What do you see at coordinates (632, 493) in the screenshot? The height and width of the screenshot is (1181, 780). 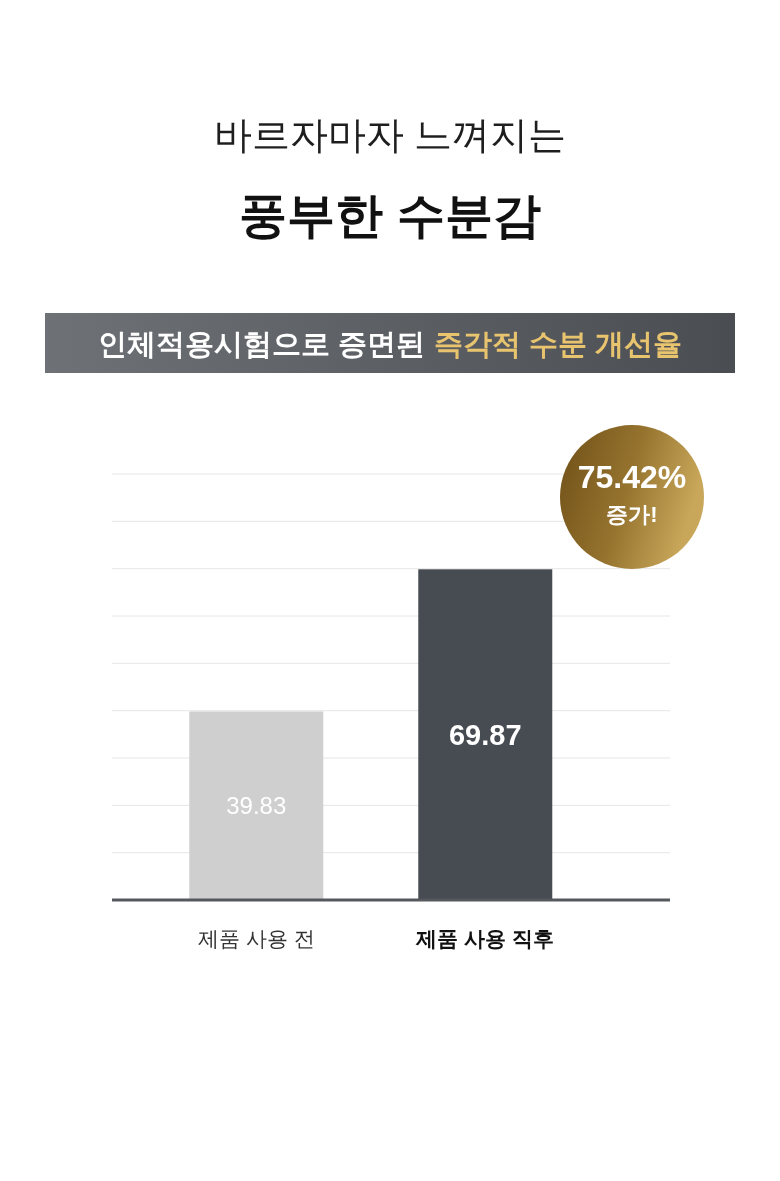 I see `annotation: 75.42% 증가!` at bounding box center [632, 493].